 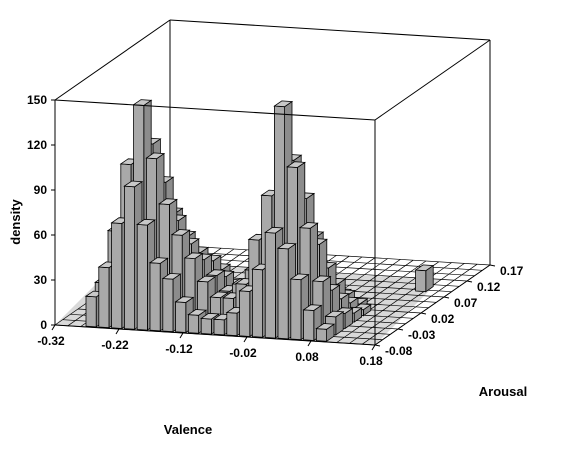 I want to click on y-tick-label: 0.12, so click(x=489, y=287).